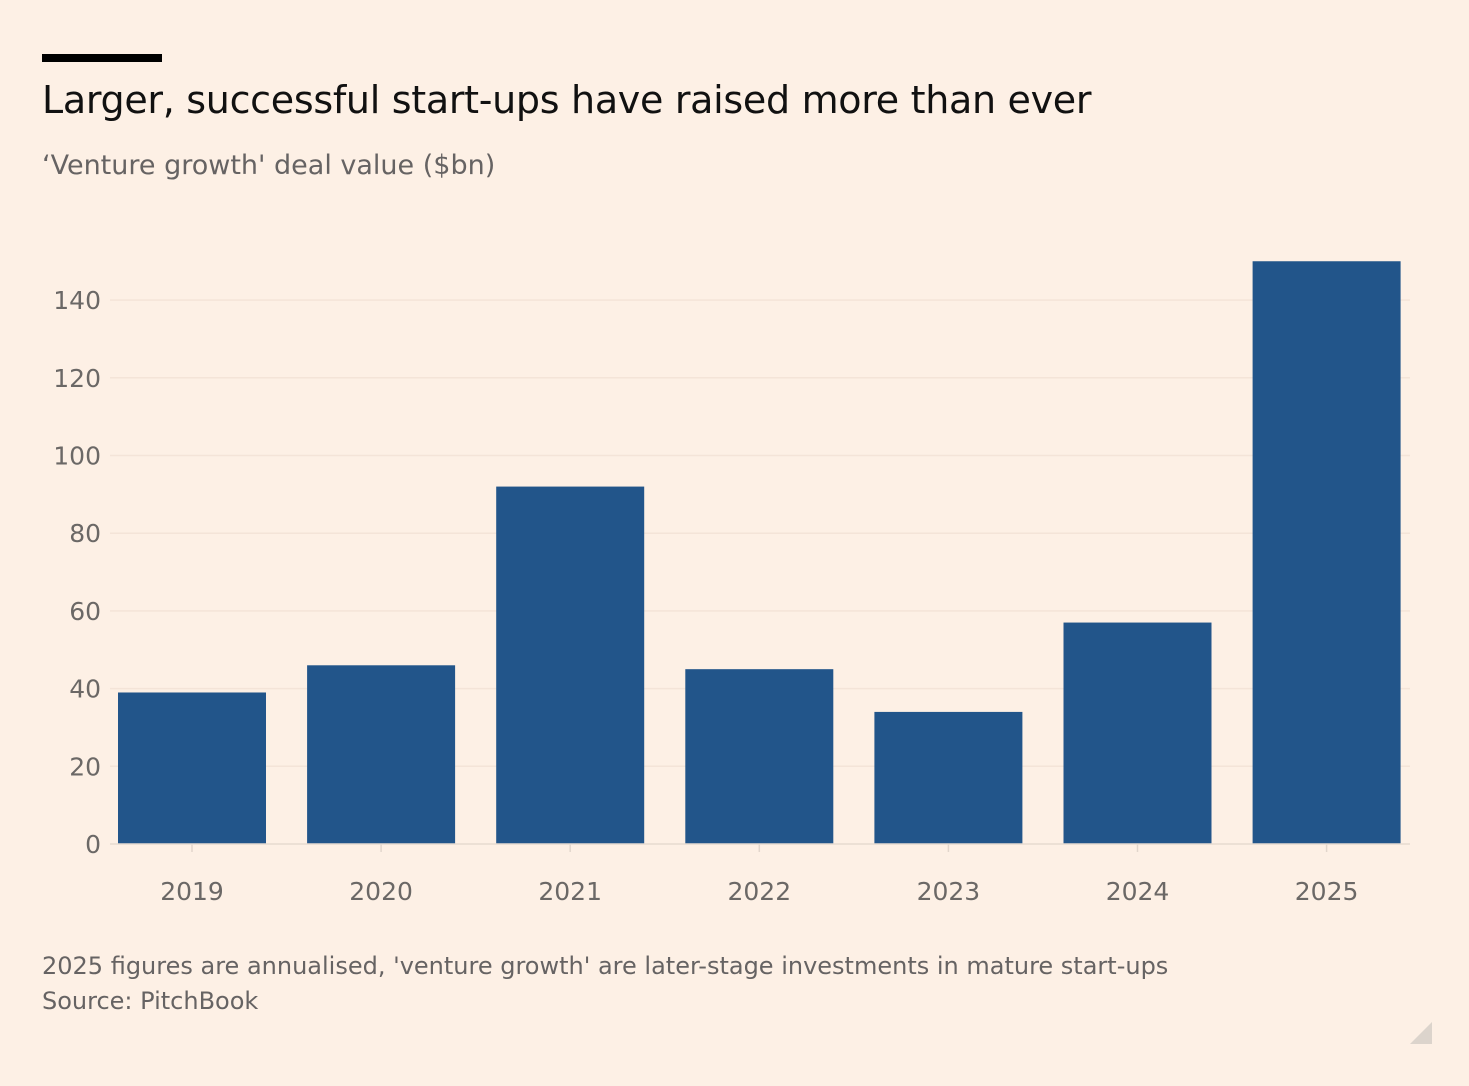 The image size is (1469, 1086). What do you see at coordinates (948, 777) in the screenshot?
I see `bar-2023` at bounding box center [948, 777].